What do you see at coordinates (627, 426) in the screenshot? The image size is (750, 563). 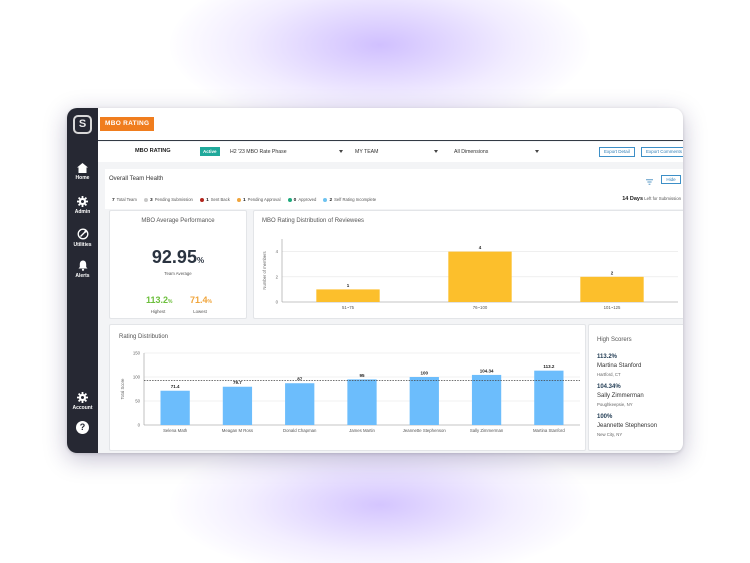 I see `high-scorer-name: Jeannette Stephenson` at bounding box center [627, 426].